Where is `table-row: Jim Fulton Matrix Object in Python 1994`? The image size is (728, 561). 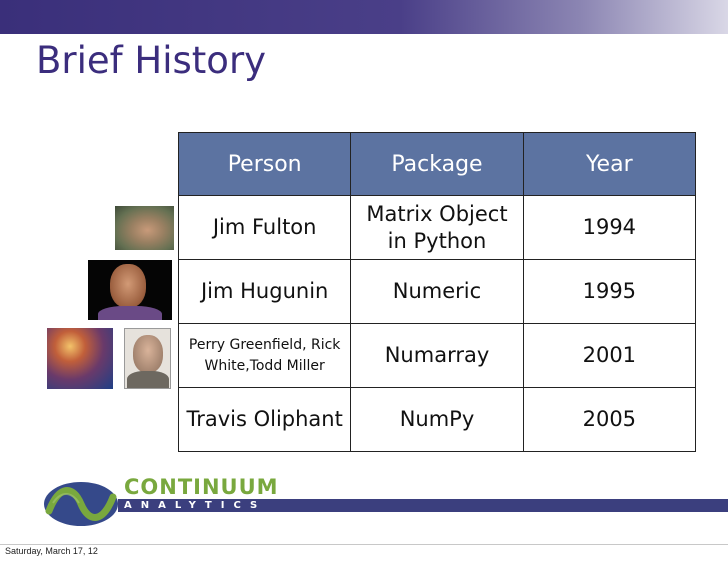 table-row: Jim Fulton Matrix Object in Python 1994 is located at coordinates (437, 227).